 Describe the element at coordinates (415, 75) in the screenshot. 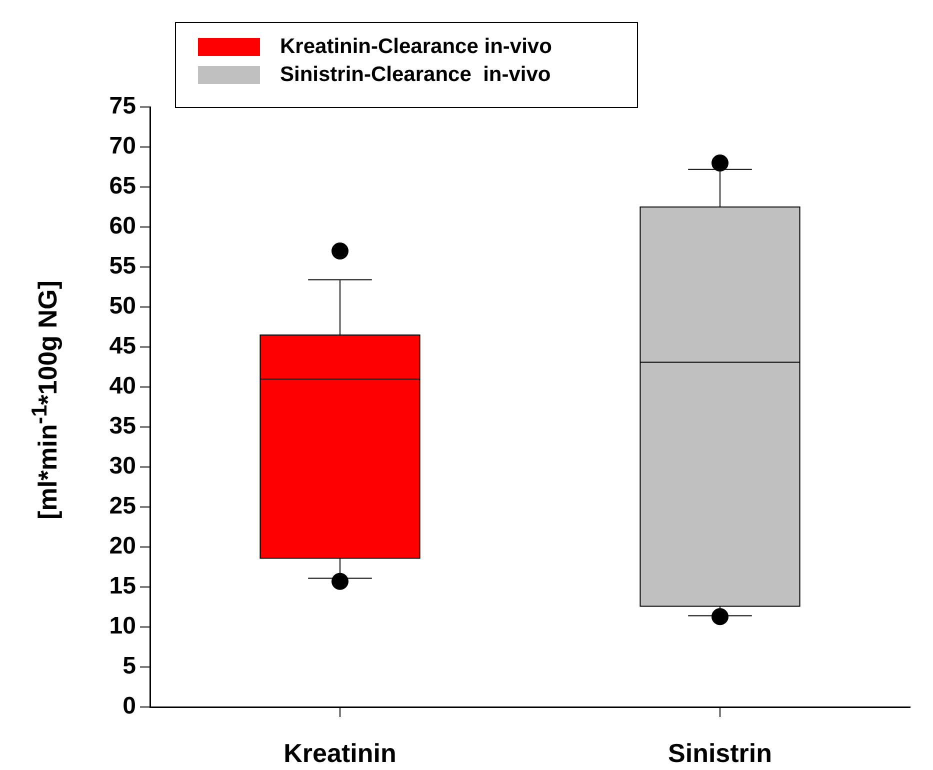

I see `legend-label: Sinistrin-Clearance in-vivo` at that location.